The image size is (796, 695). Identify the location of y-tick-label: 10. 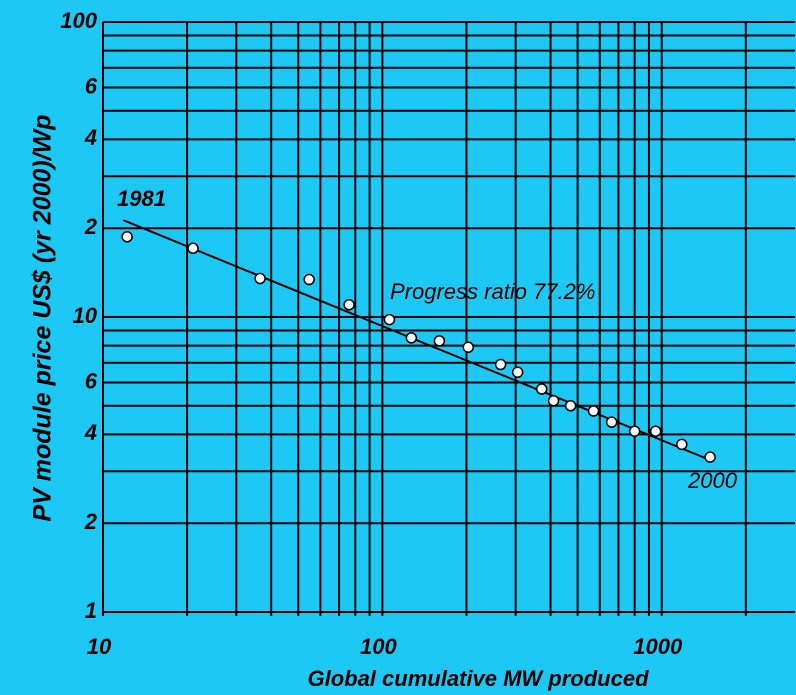
(85, 315).